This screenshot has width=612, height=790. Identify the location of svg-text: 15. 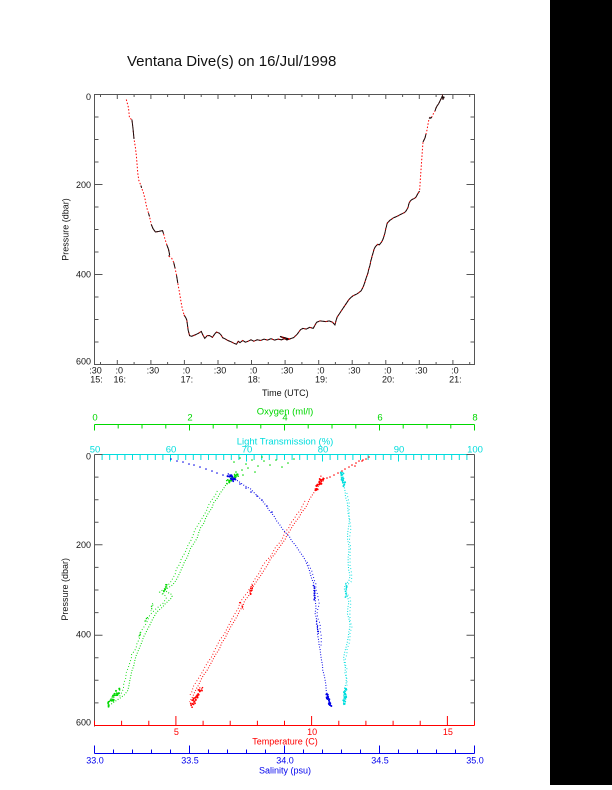
(448, 732).